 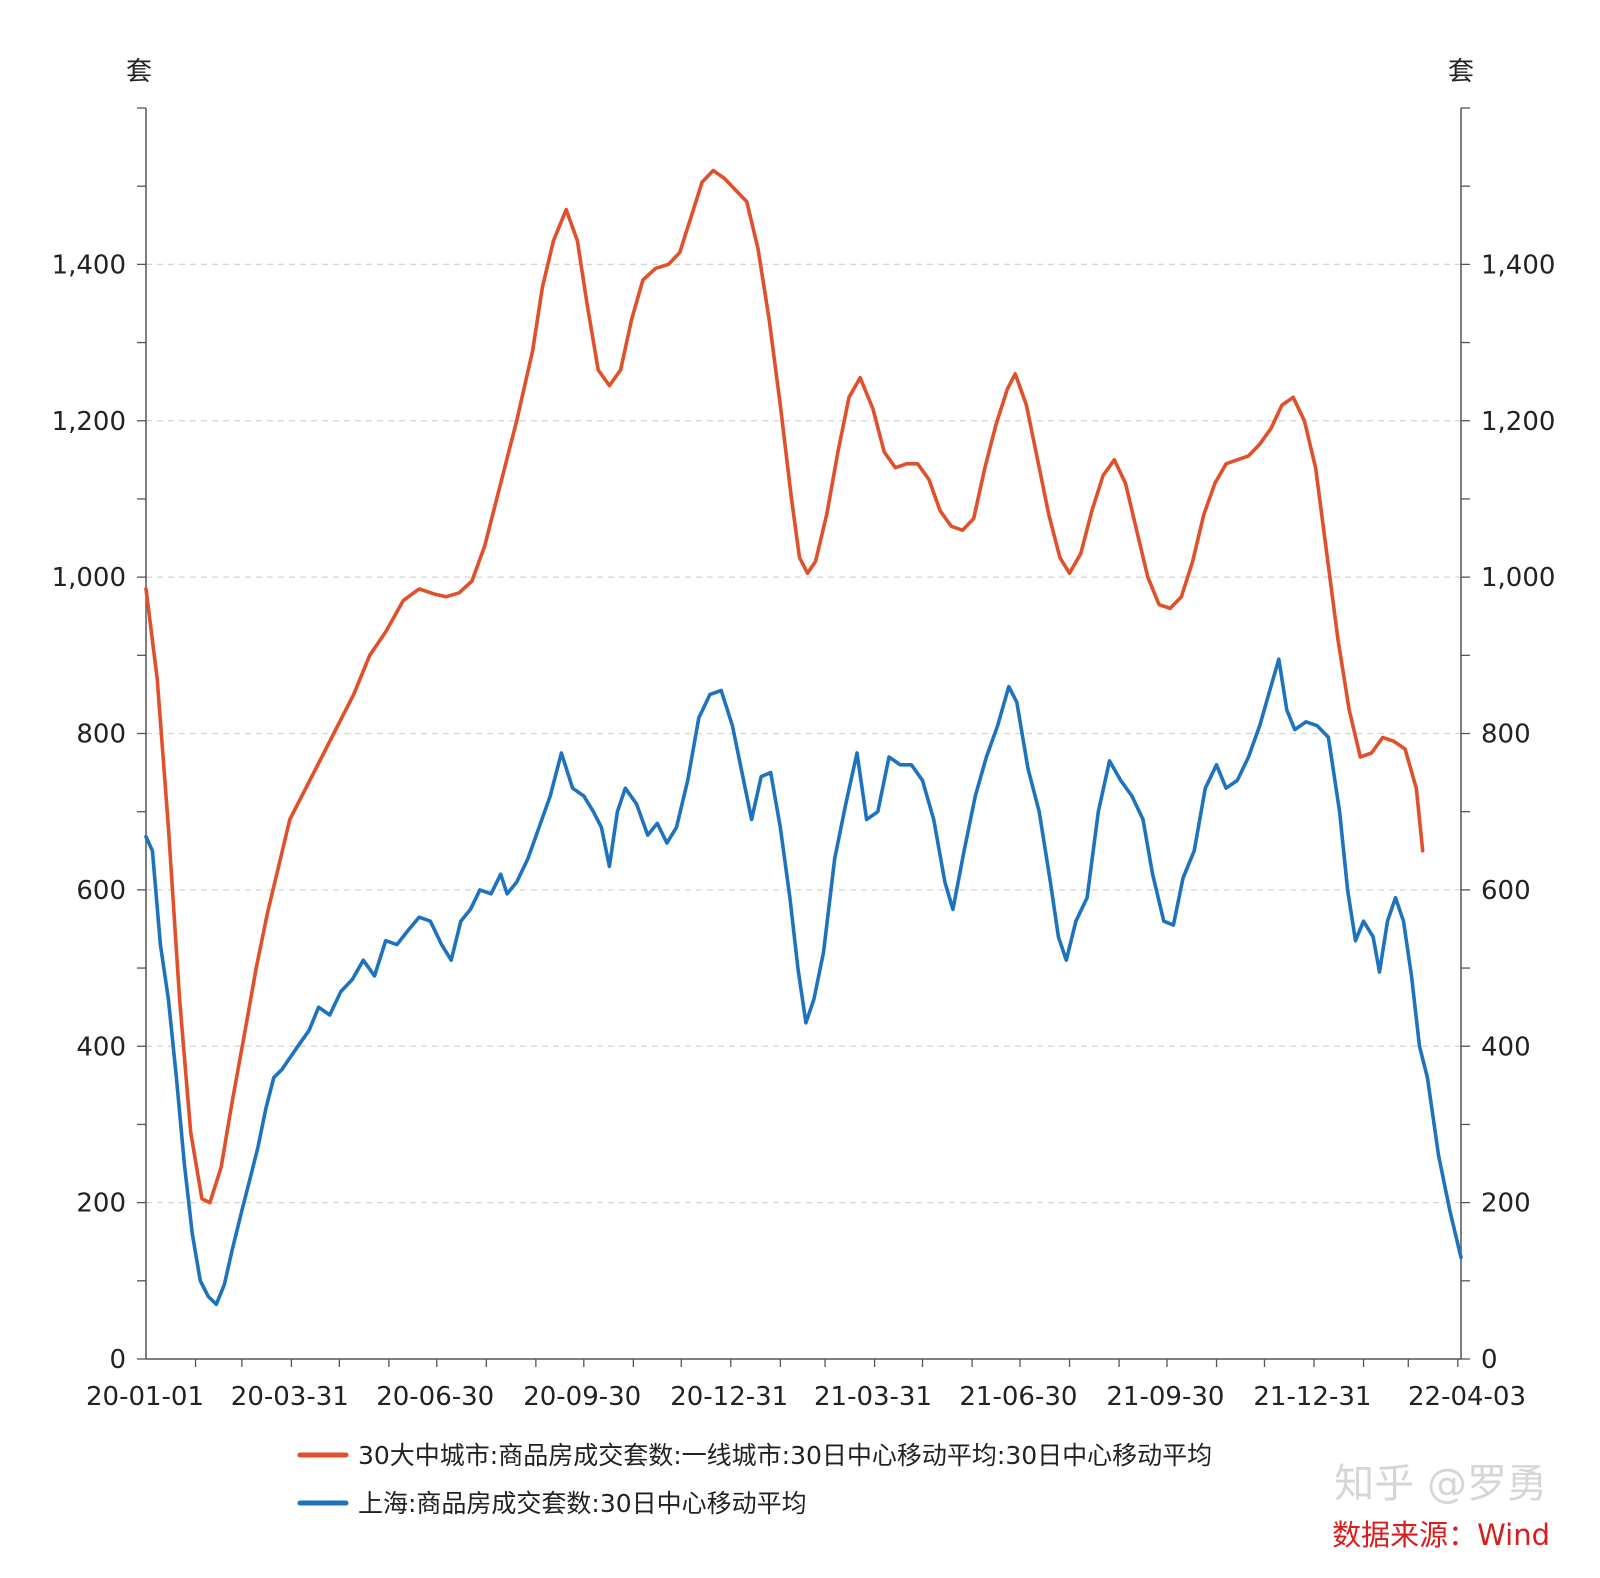 What do you see at coordinates (89, 422) in the screenshot?
I see `left-axis-tick-label: 1,200` at bounding box center [89, 422].